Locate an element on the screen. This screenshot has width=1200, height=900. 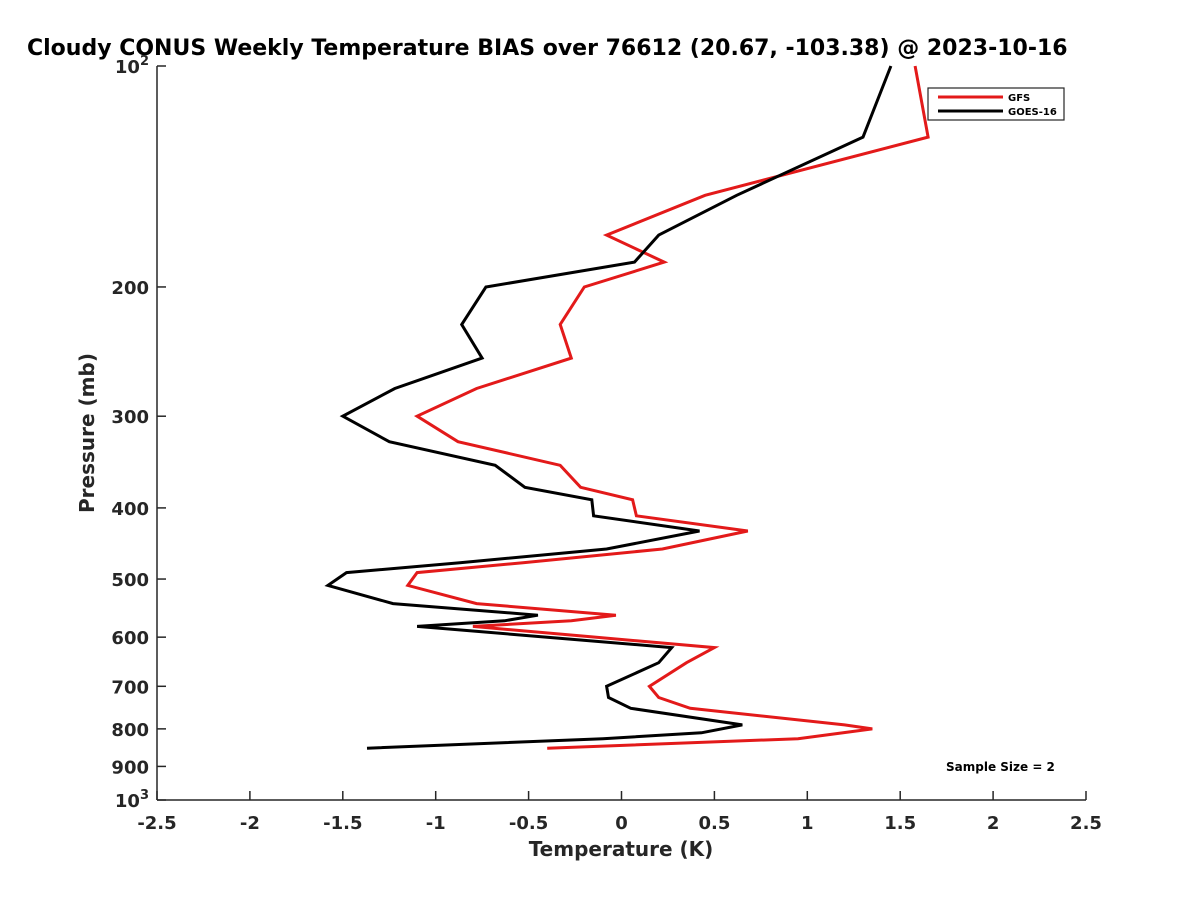
y-tick-label: 500 is located at coordinates (130, 580).